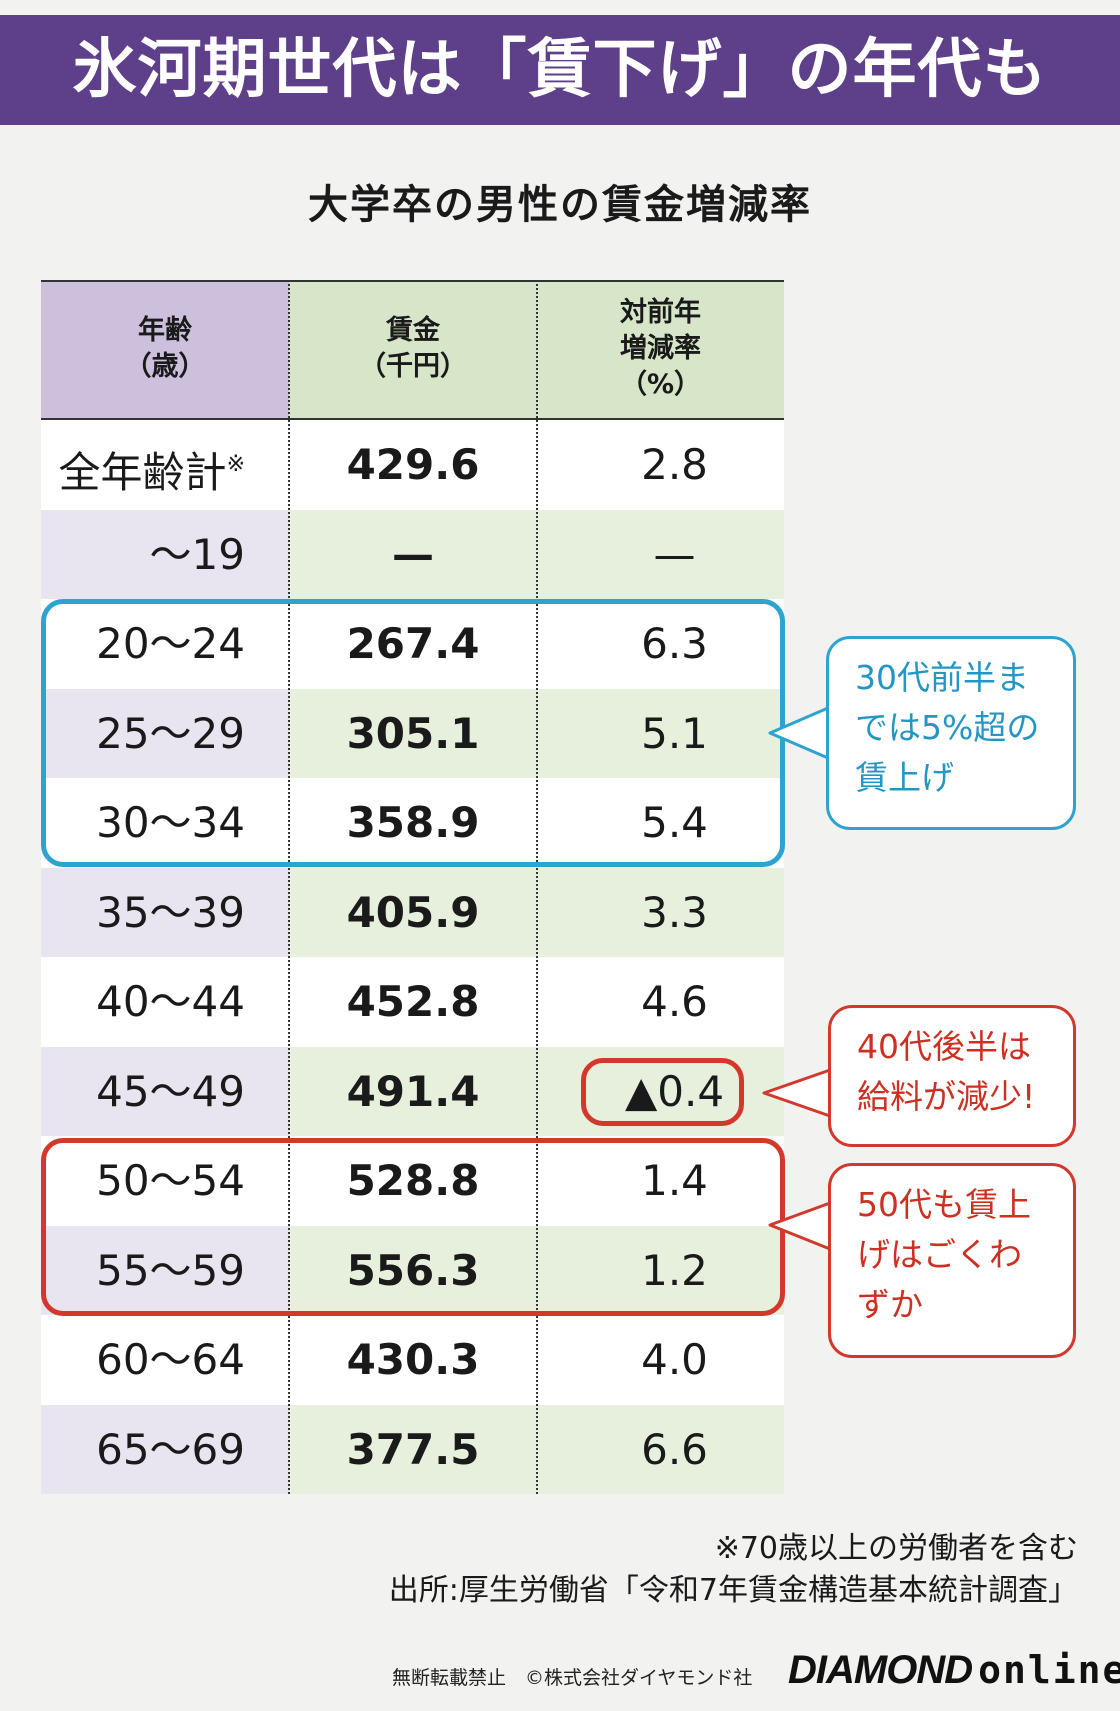  I want to click on table-header: 年齢 （歳） 賃金 （千円） 対前年 増減率 （%）, so click(412, 350).